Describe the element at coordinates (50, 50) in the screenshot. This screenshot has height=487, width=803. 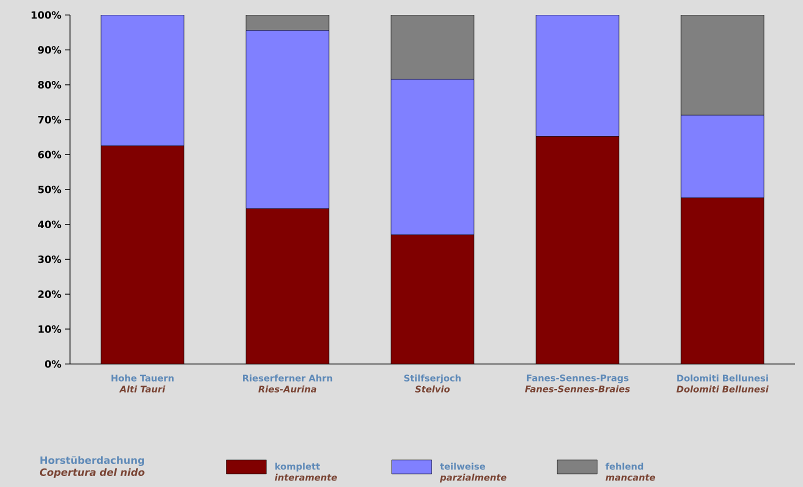
I see `y-tick-label: 90%` at that location.